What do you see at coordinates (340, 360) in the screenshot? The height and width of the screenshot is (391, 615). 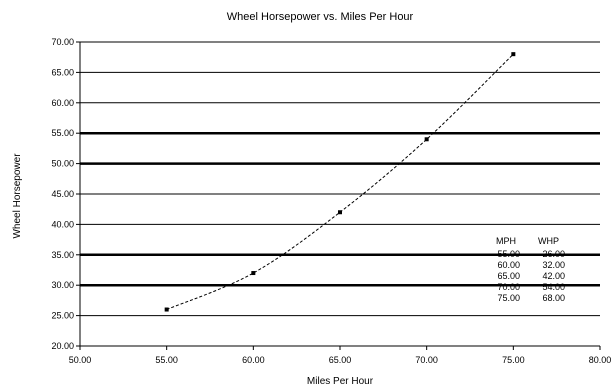 I see `x-tick-label: 65.00` at bounding box center [340, 360].